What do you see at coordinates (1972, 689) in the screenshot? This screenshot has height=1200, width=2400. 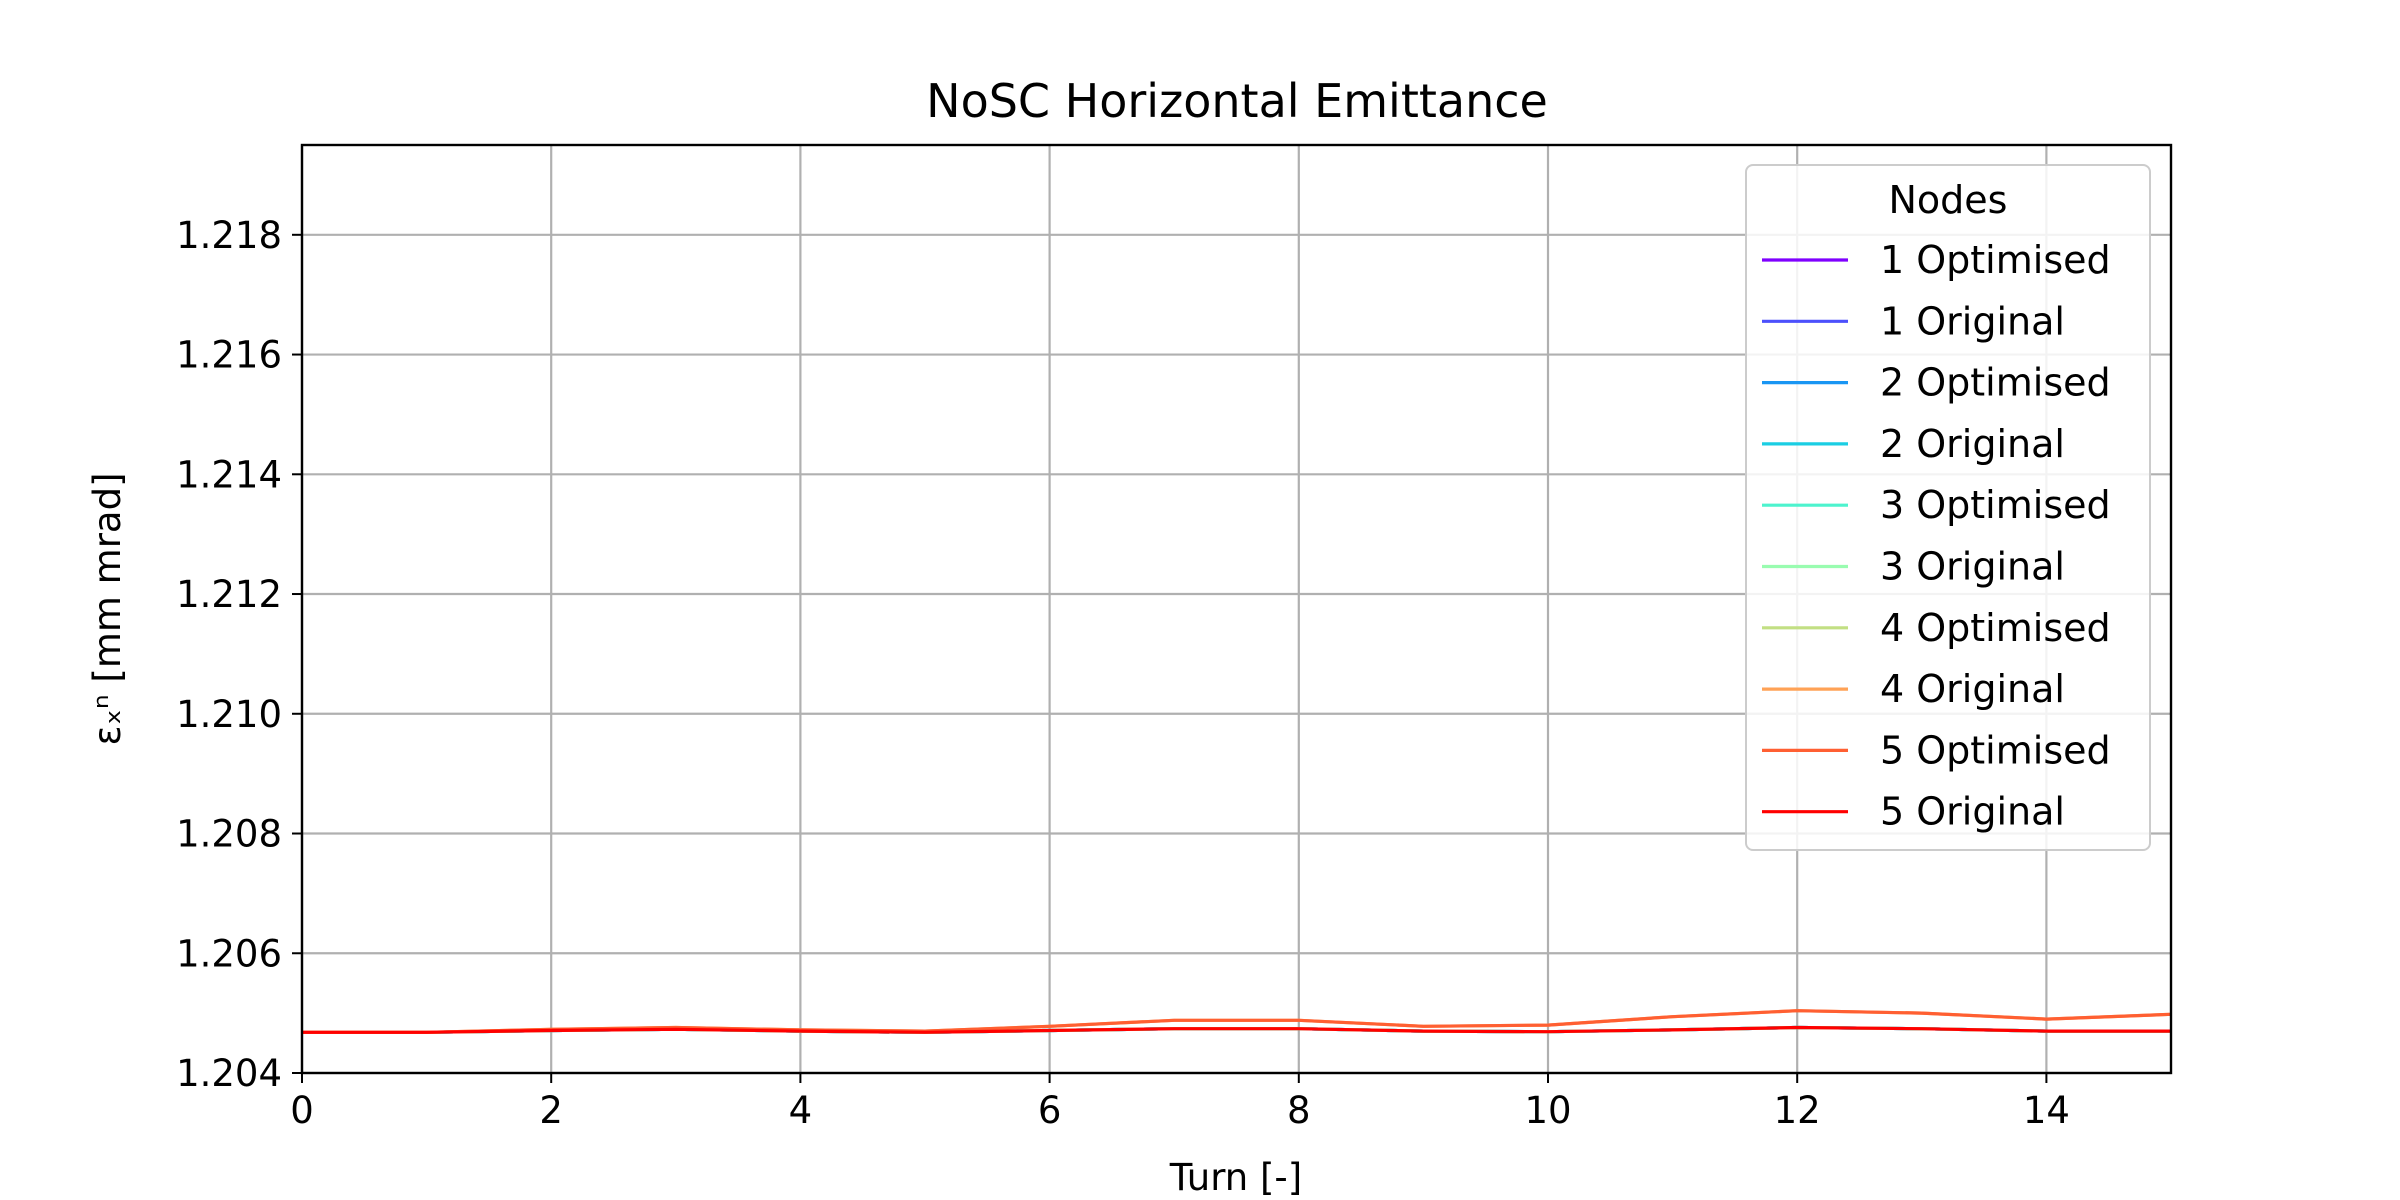 I see `legend-entry-label: 4 Original` at bounding box center [1972, 689].